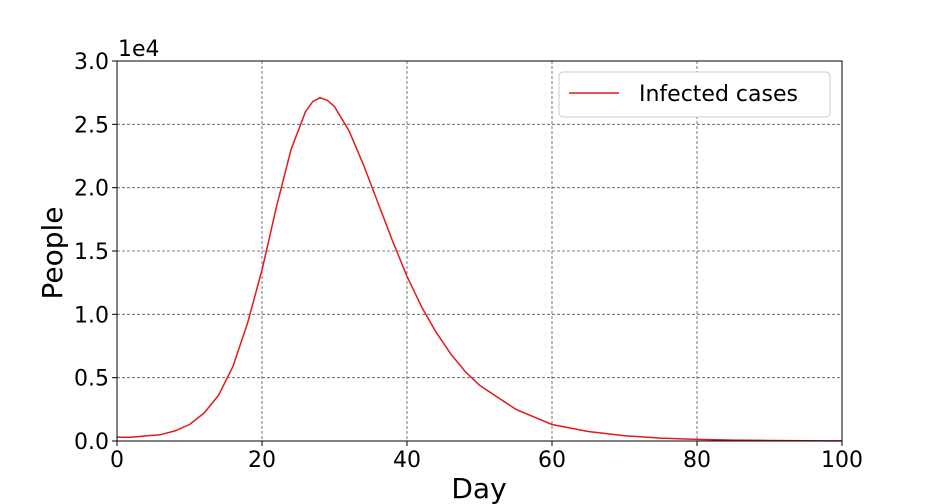 This screenshot has width=936, height=504. I want to click on y-tick-label: 3.0, so click(91, 62).